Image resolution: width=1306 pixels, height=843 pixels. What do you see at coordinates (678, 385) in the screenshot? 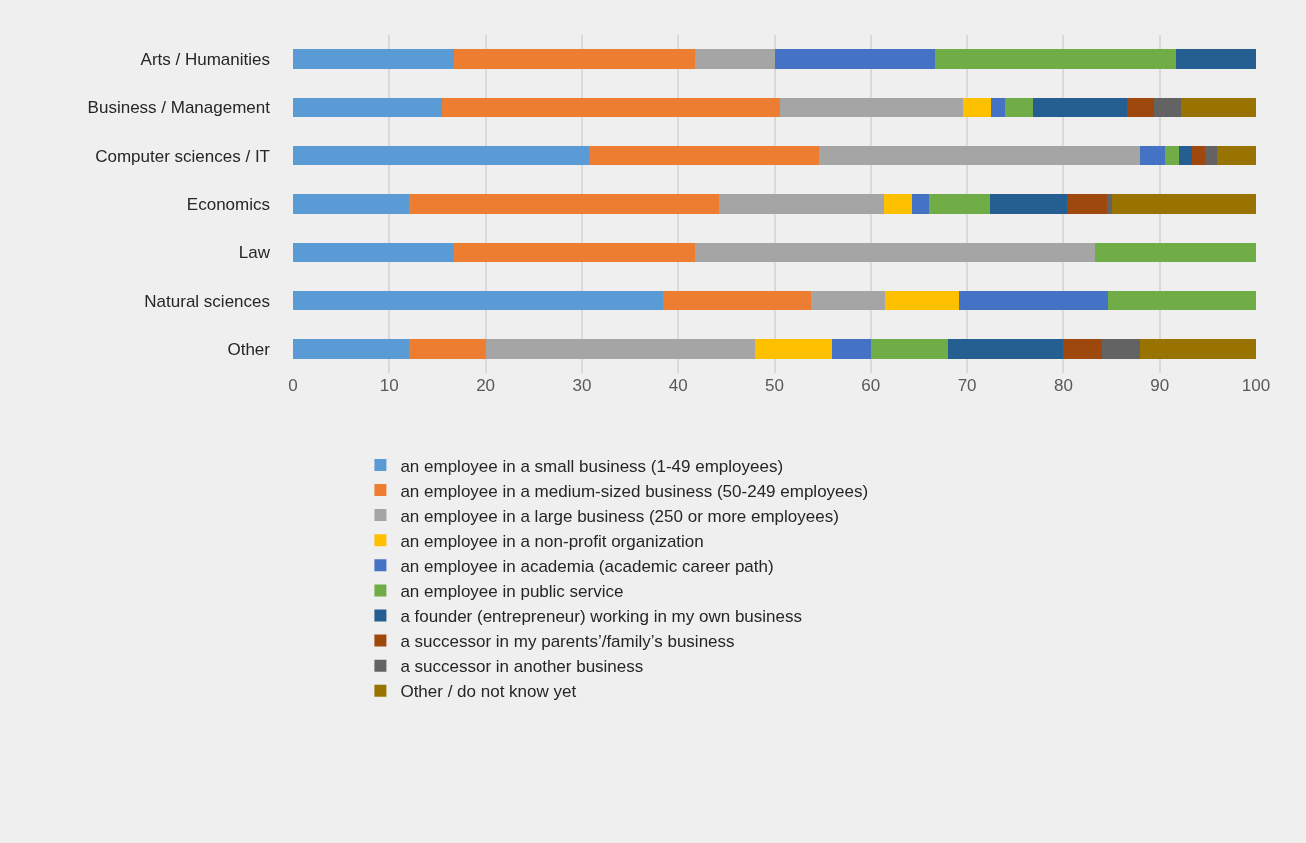
I see `x-tick-label: 40` at bounding box center [678, 385].